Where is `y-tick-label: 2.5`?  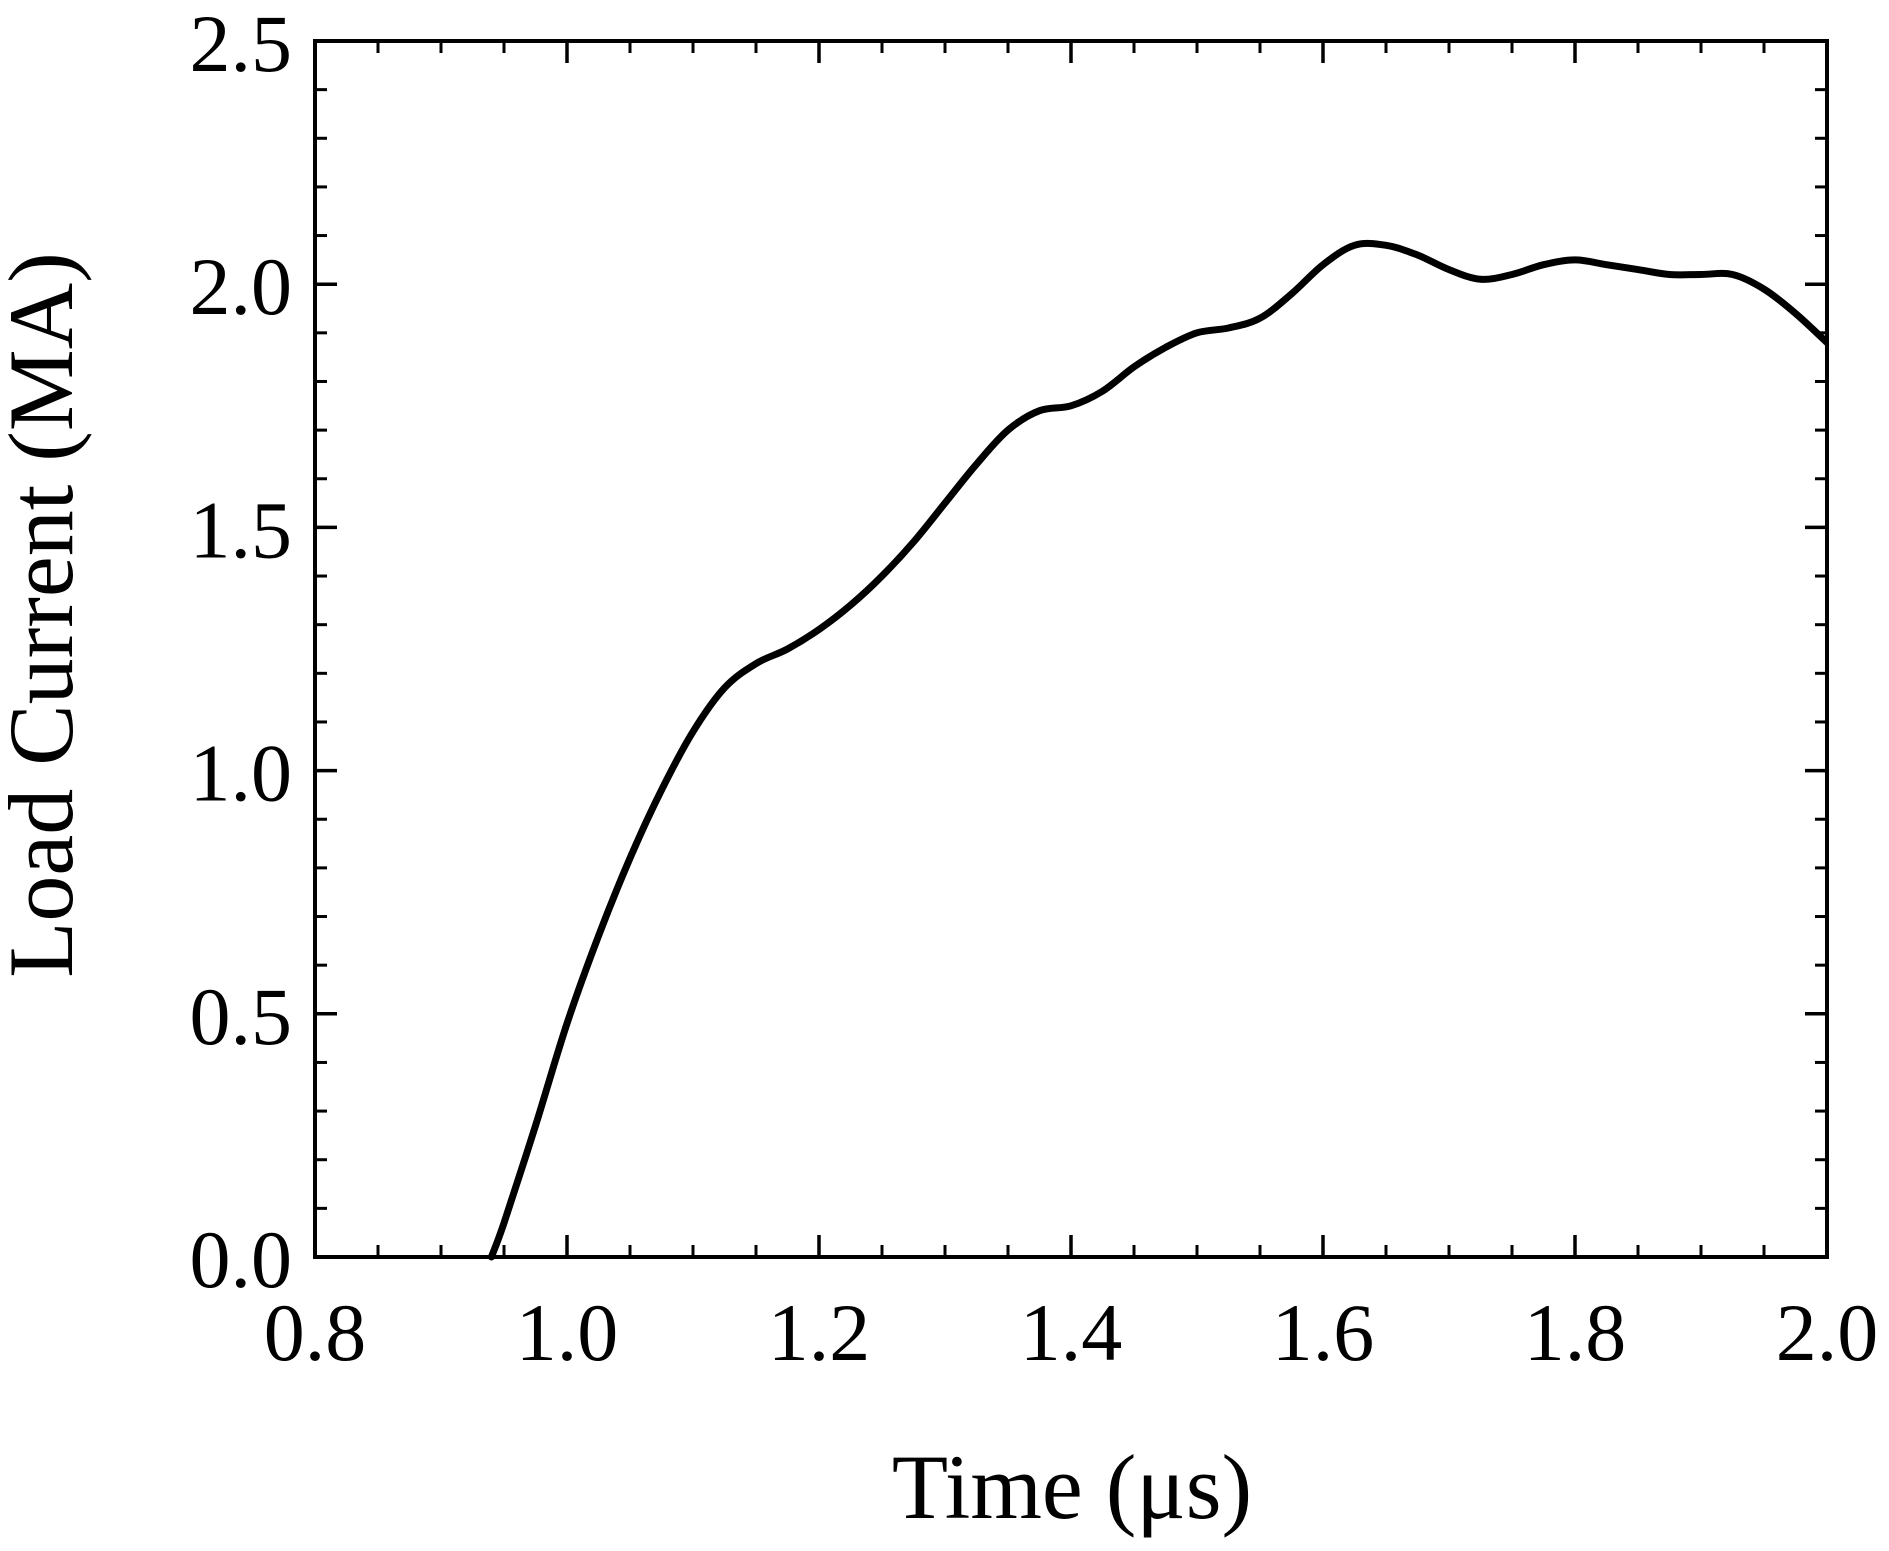
y-tick-label: 2.5 is located at coordinates (241, 44).